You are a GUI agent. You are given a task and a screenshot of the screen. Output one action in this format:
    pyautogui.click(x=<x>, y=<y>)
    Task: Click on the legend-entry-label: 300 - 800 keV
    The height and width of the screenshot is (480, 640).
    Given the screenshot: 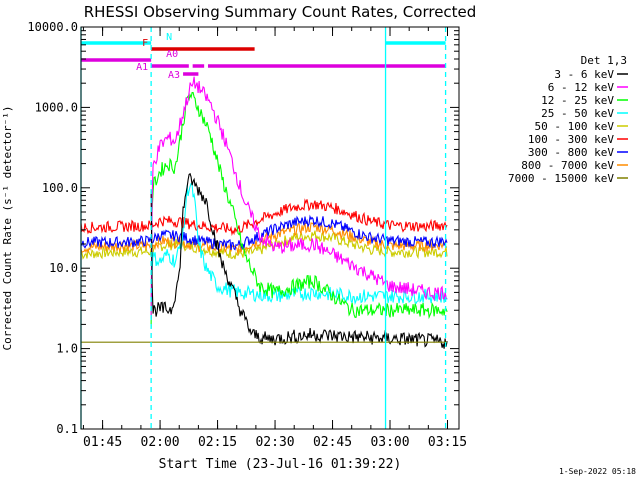 What is the action you would take?
    pyautogui.click(x=571, y=152)
    